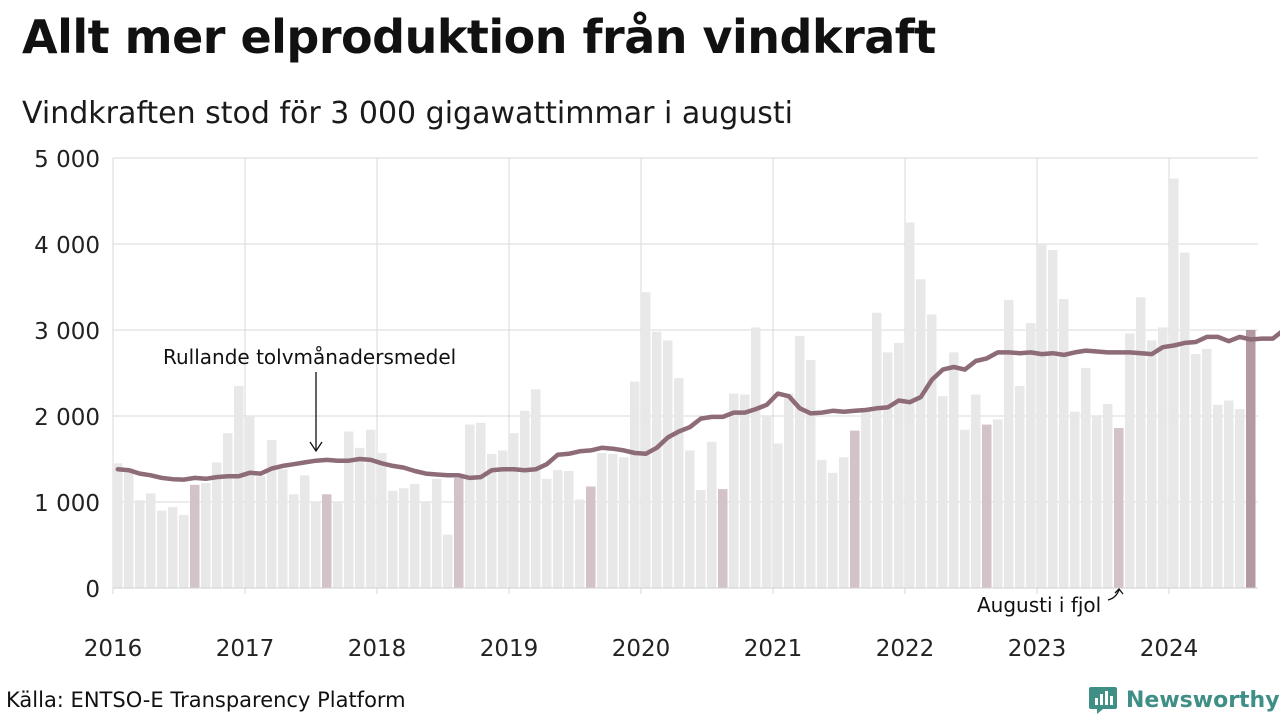  What do you see at coordinates (1113, 595) in the screenshot?
I see `annotation-arrow-small` at bounding box center [1113, 595].